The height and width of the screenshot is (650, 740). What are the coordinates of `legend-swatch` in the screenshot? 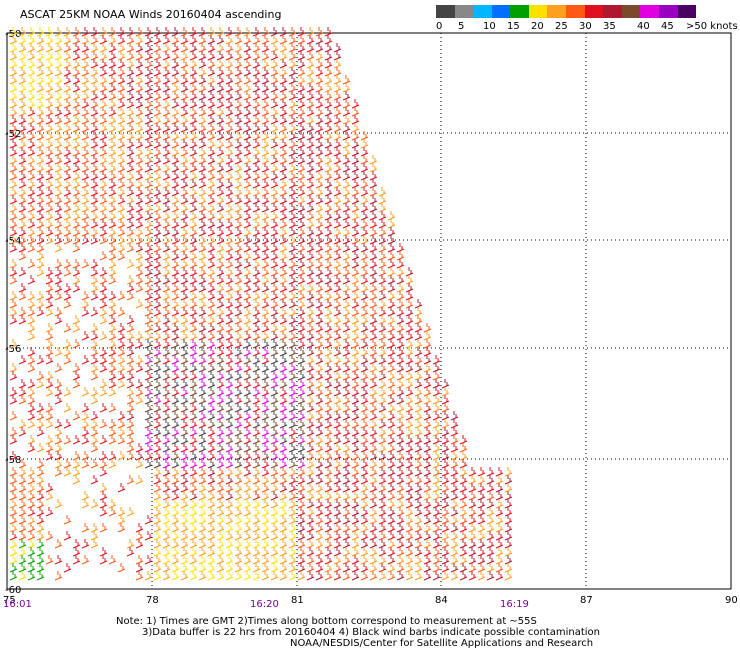 It's located at (612, 11).